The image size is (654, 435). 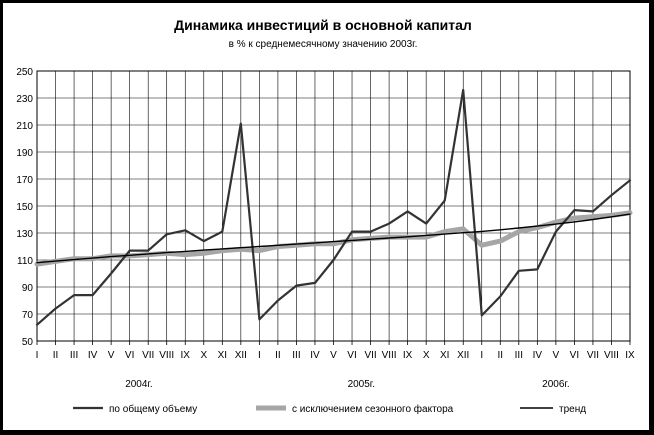 What do you see at coordinates (153, 409) in the screenshot?
I see `legend-label: по общему объему` at bounding box center [153, 409].